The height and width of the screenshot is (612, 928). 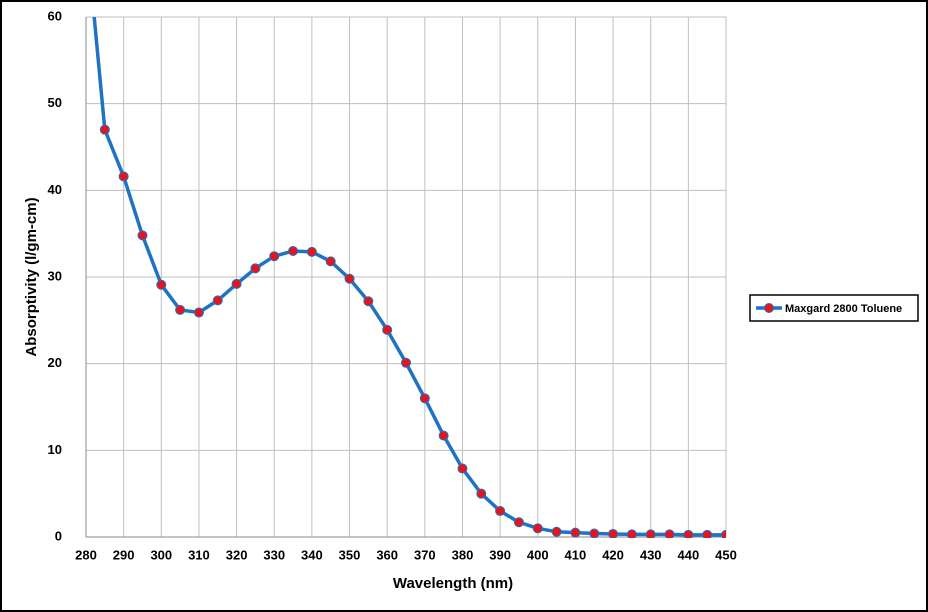 I want to click on x-tick-label: 420, so click(x=613, y=554).